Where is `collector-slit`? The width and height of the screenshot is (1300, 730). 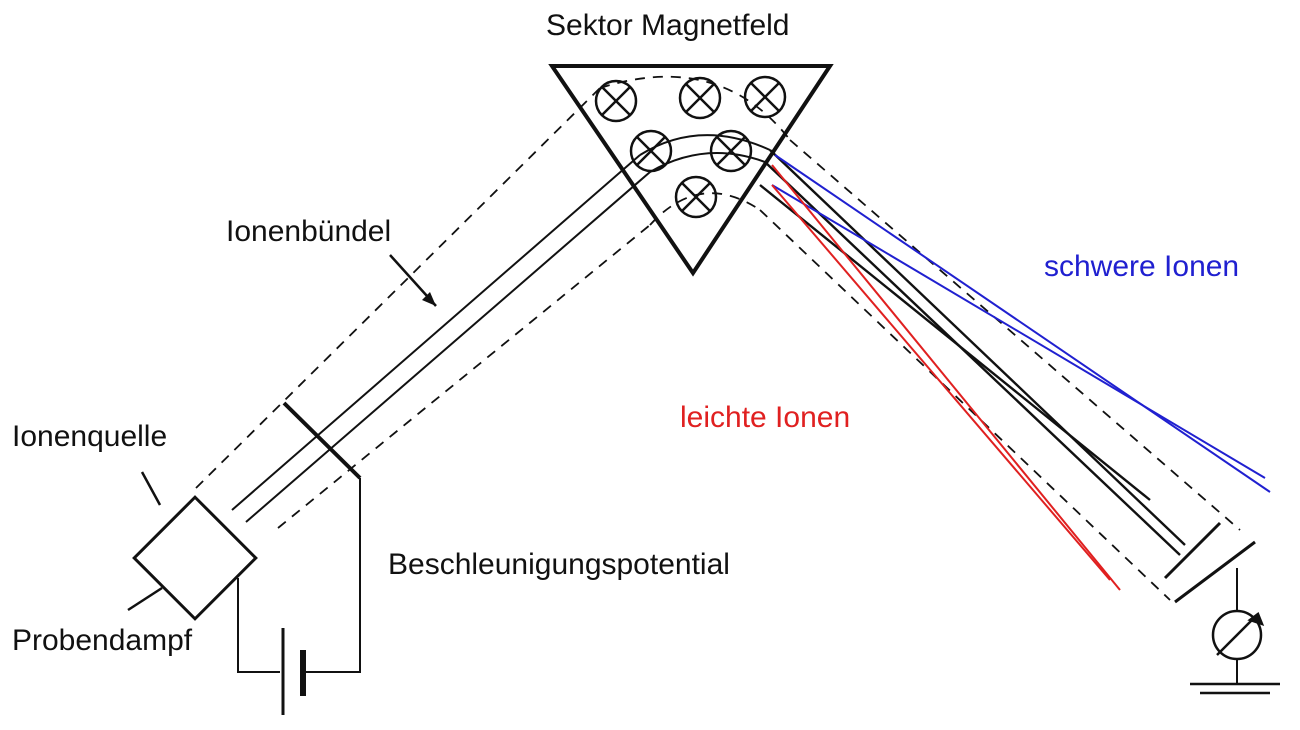 collector-slit is located at coordinates (1209, 562).